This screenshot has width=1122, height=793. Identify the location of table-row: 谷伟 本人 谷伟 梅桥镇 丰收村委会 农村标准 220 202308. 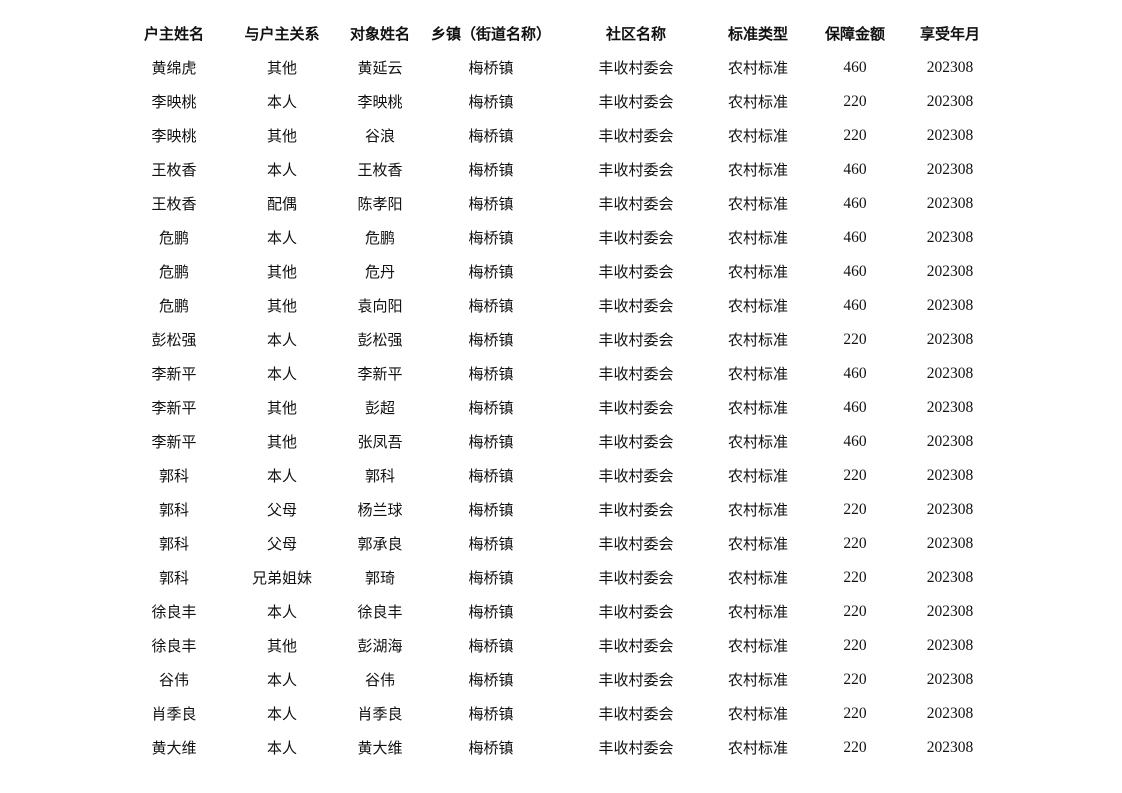
(561, 680).